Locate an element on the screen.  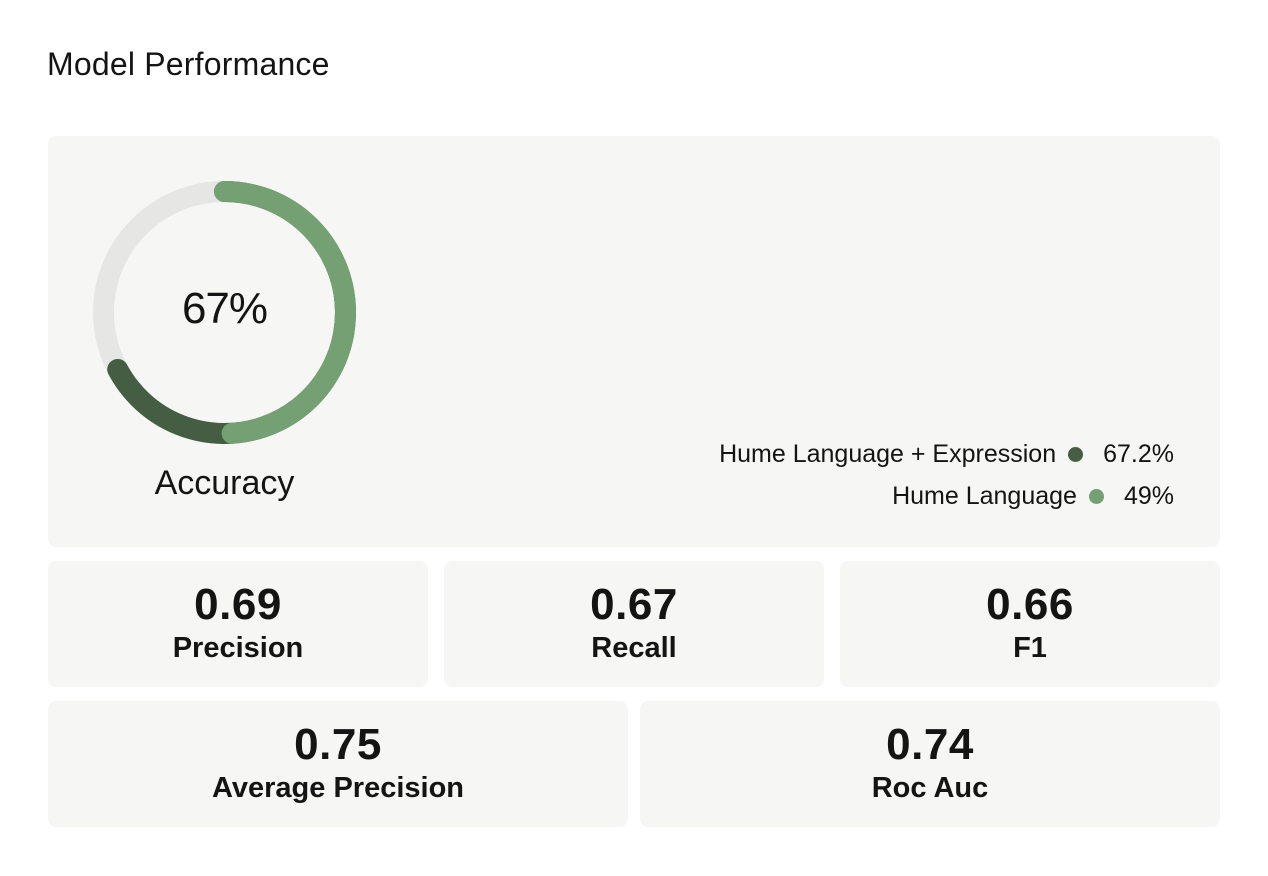
metric-card-precision: 0.69 Precision is located at coordinates (238, 624).